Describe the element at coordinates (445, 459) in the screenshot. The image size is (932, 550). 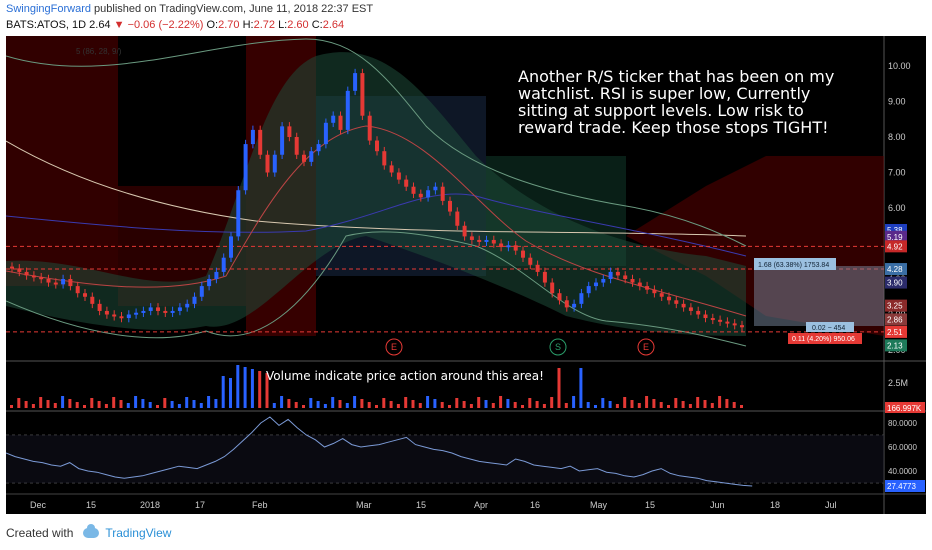
I see `rsi-band` at that location.